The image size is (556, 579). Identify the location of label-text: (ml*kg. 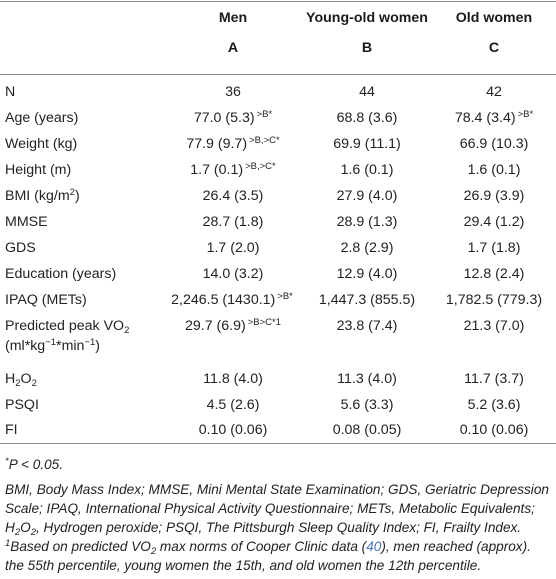
(25, 346).